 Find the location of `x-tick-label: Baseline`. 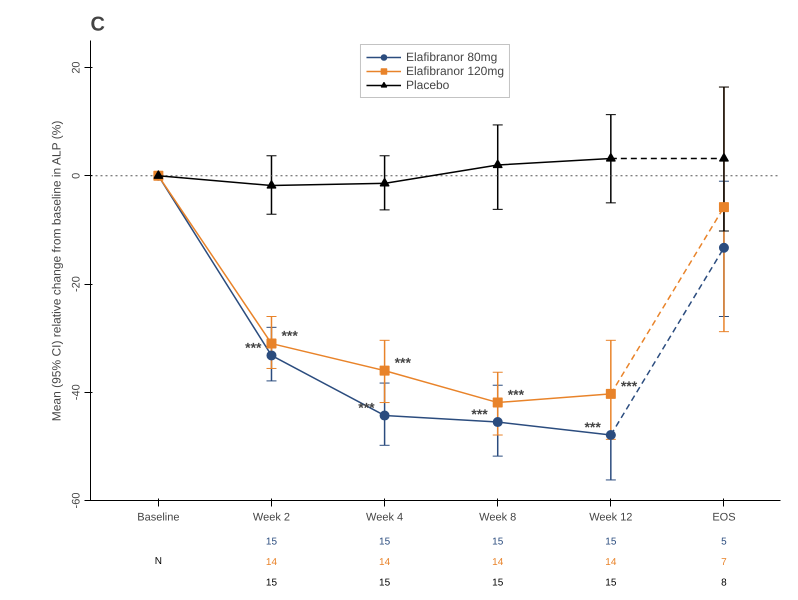

x-tick-label: Baseline is located at coordinates (158, 518).